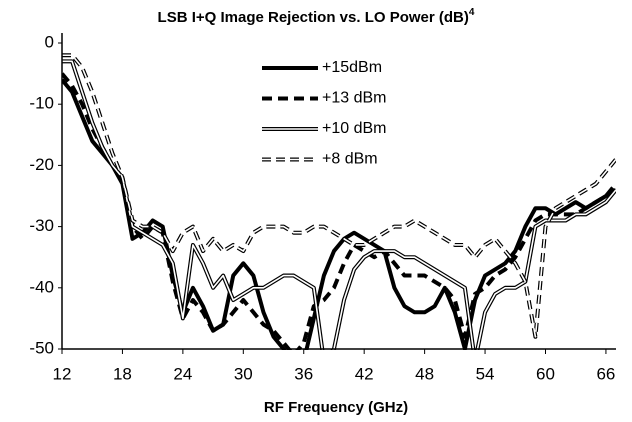 Image resolution: width=632 pixels, height=422 pixels. What do you see at coordinates (182, 373) in the screenshot?
I see `x-tick-label: 24` at bounding box center [182, 373].